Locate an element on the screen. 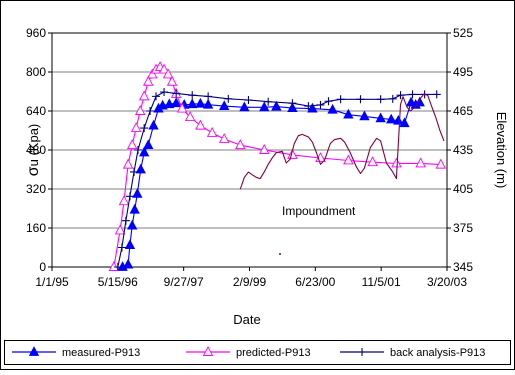  x-tick-label: 5/15/96 is located at coordinates (118, 282).